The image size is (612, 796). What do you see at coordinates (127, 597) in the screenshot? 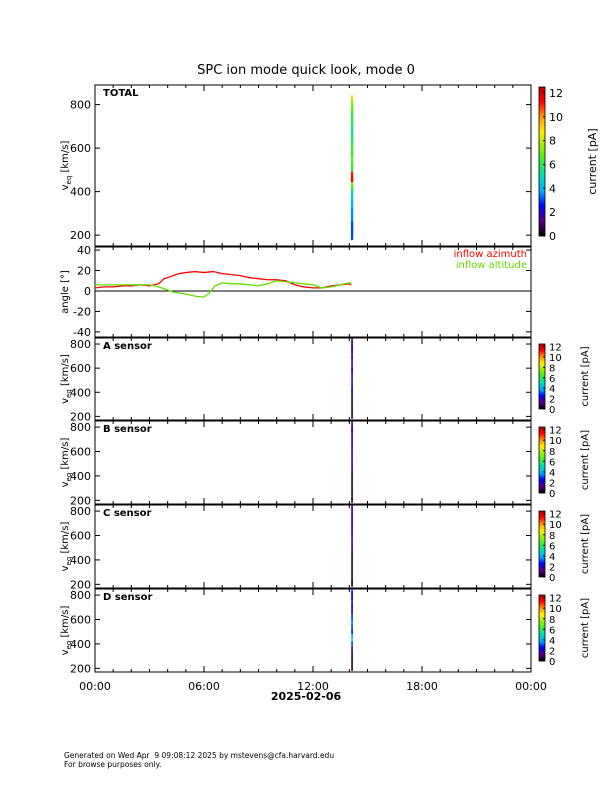
I see `panel-label: D sensor` at bounding box center [127, 597].